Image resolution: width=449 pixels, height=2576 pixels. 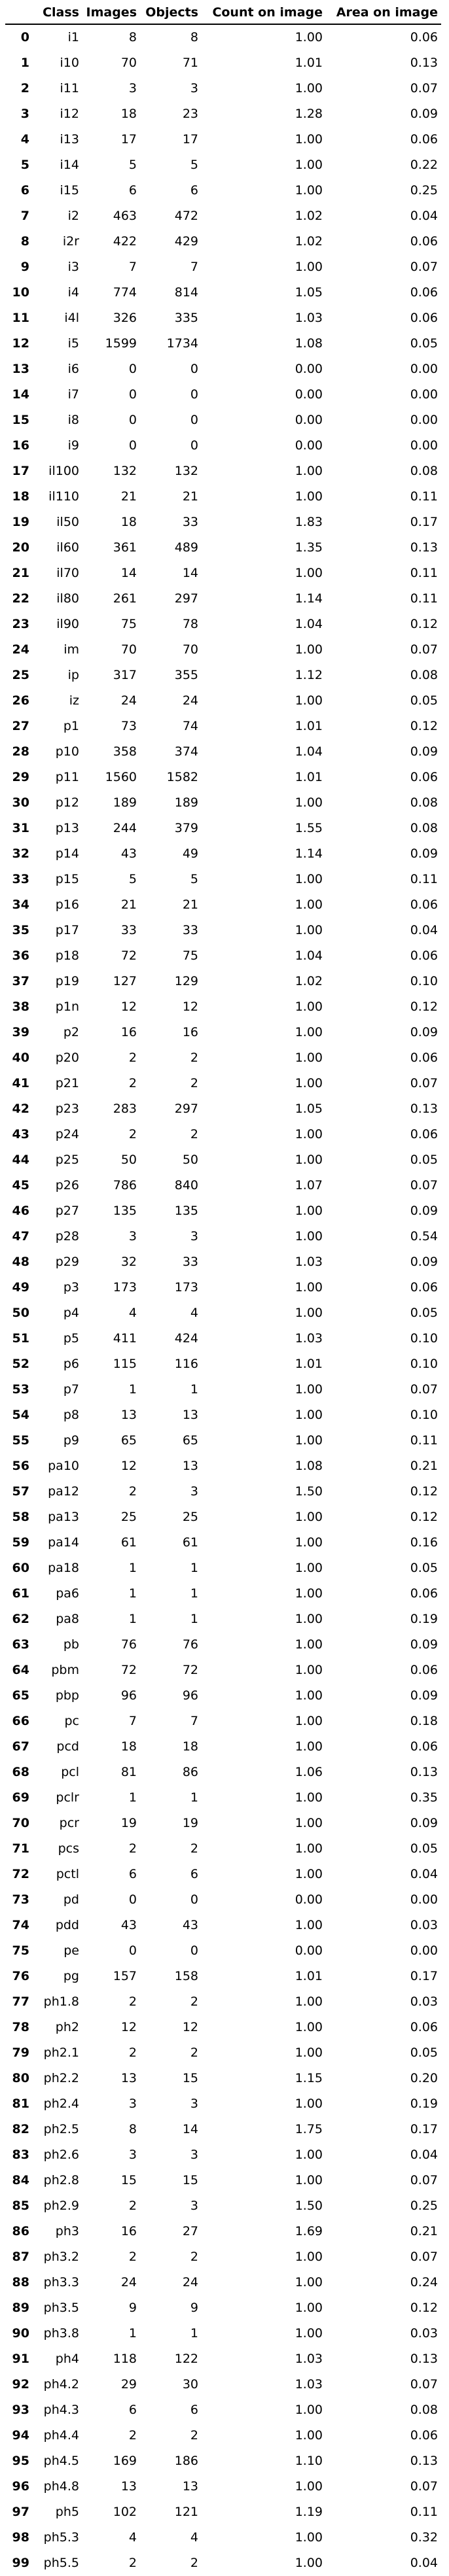 I want to click on objects-cell: 189, so click(x=186, y=802).